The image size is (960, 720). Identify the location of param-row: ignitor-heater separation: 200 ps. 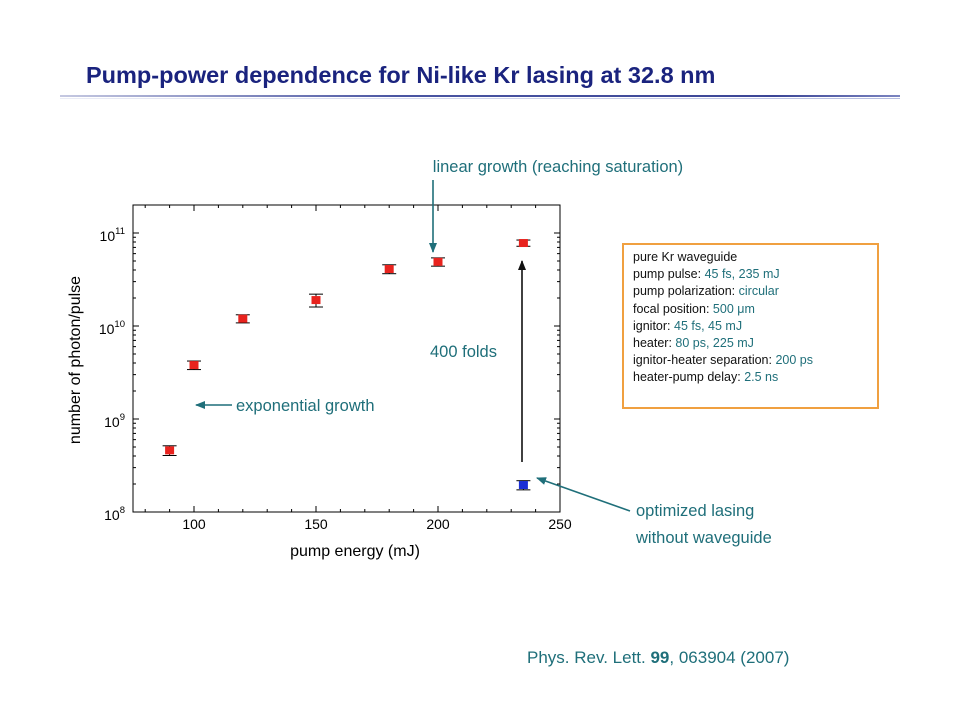
(723, 360).